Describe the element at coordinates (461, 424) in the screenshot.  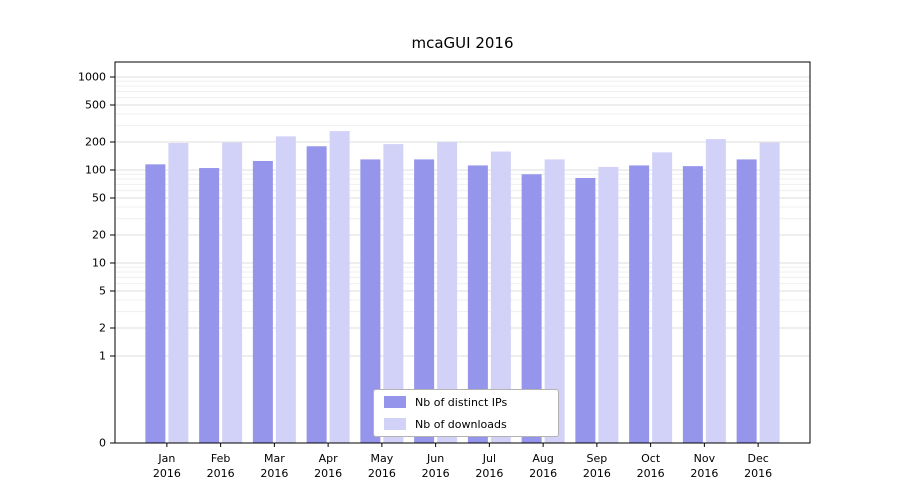
I see `legend-label-downloads: Nb of downloads` at that location.